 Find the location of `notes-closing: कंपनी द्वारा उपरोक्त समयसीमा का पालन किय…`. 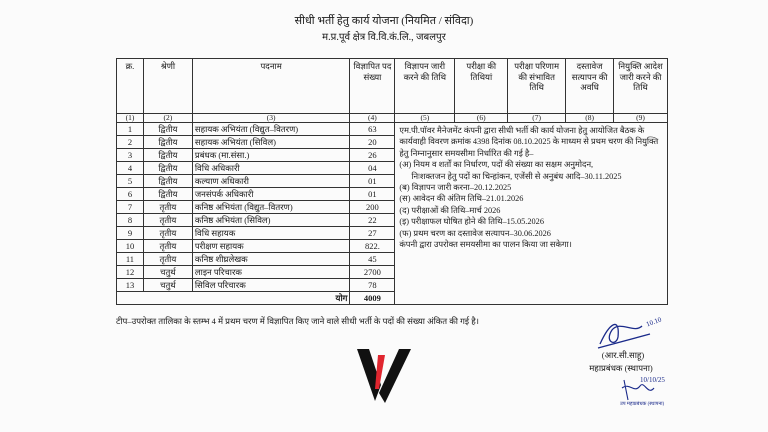

notes-closing: कंपनी द्वारा उपरोक्त समयसीमा का पालन किय… is located at coordinates (485, 245).